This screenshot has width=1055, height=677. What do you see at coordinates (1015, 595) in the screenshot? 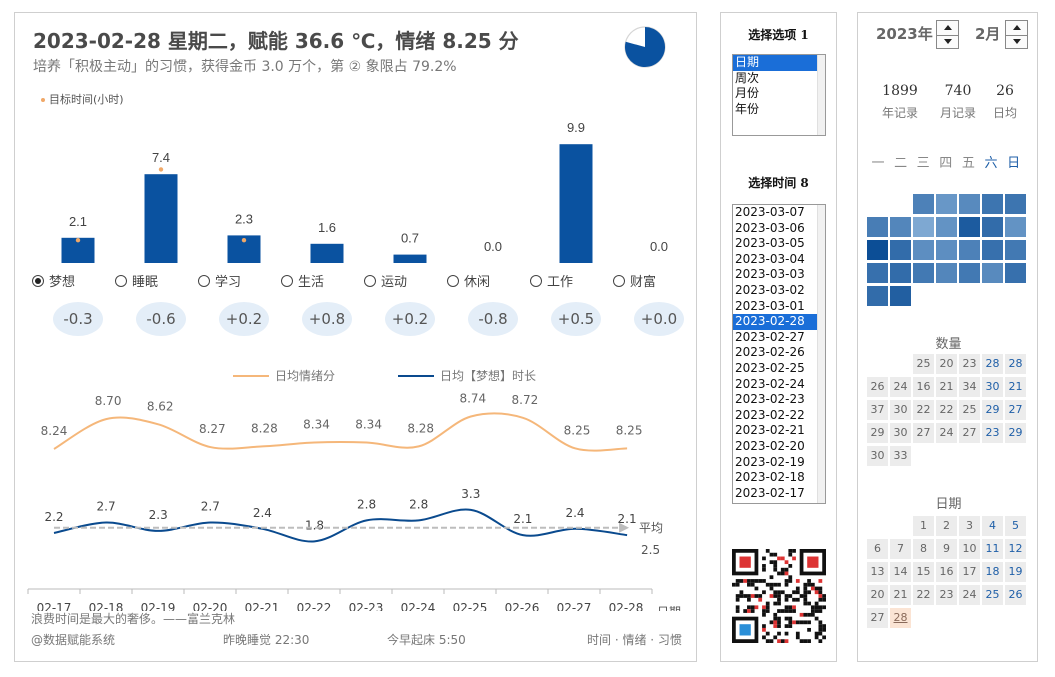
I see `date-cell: 26` at bounding box center [1015, 595].